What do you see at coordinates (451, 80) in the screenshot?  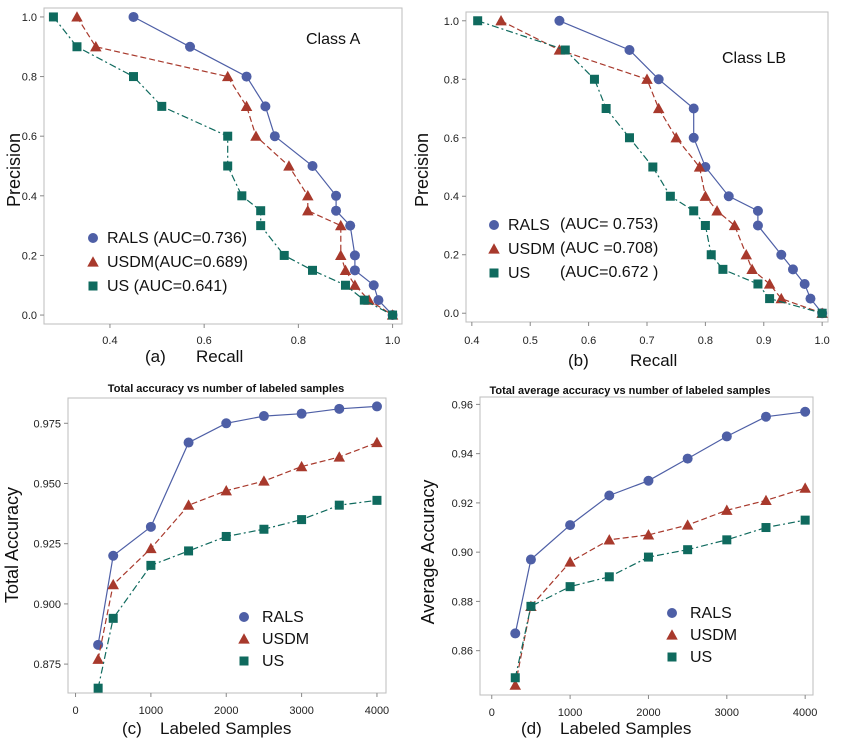 I see `y-tick-label: 0.8` at bounding box center [451, 80].